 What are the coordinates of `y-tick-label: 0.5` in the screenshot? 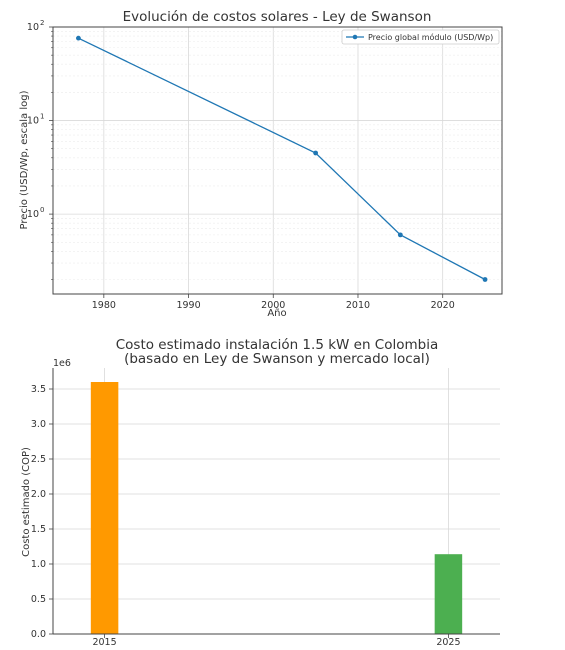 It's located at (38, 599).